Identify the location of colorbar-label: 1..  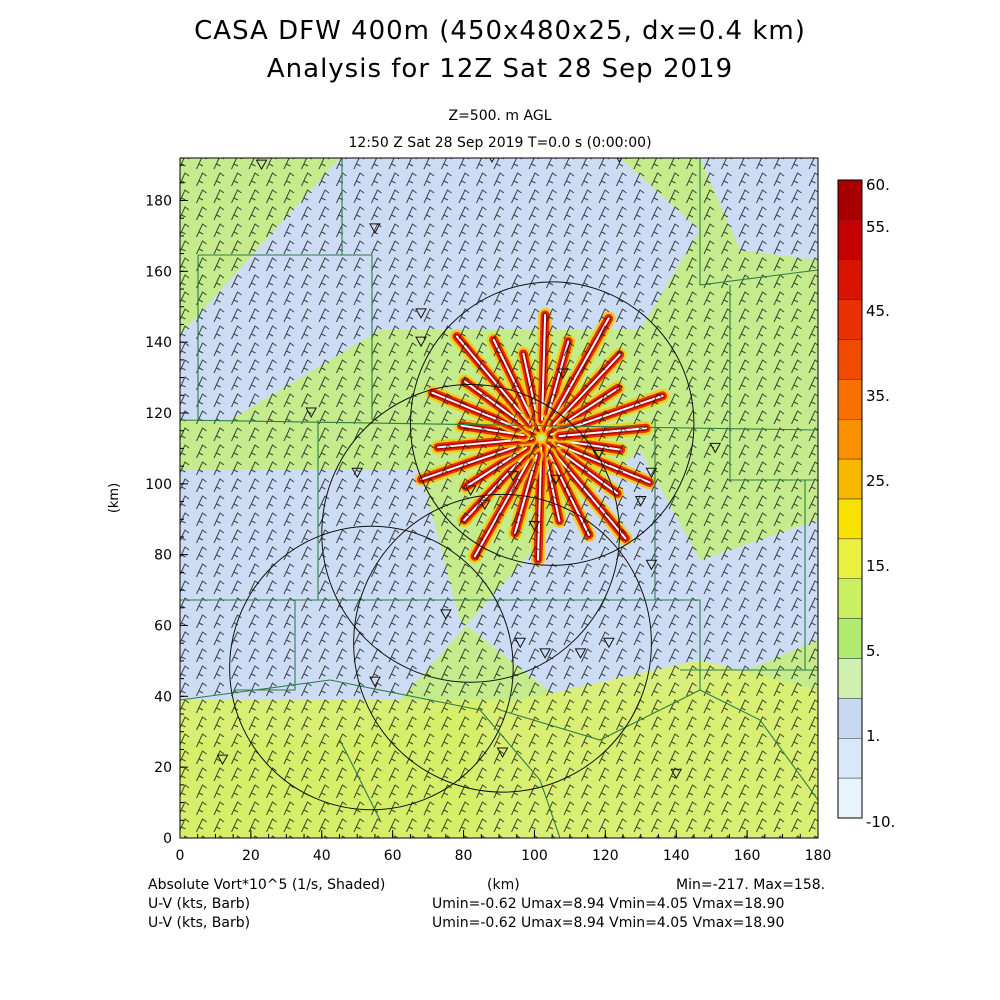
(873, 736).